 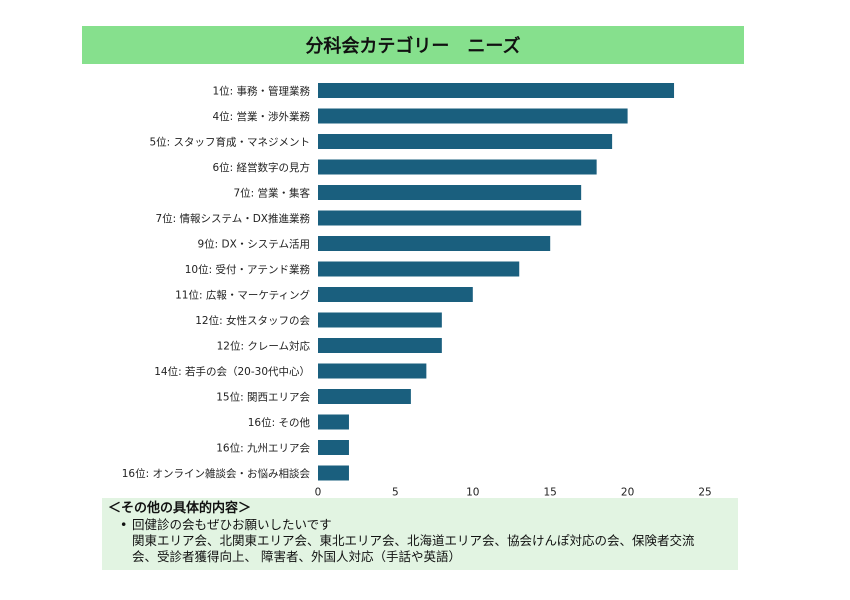 I want to click on title-banner: 分科会カテゴリー ニーズ, so click(x=413, y=45).